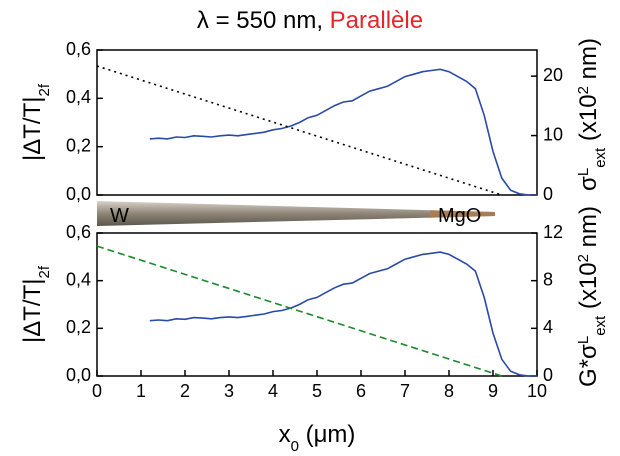 This screenshot has height=456, width=620. What do you see at coordinates (493, 391) in the screenshot?
I see `x-tick-label: 9` at bounding box center [493, 391].